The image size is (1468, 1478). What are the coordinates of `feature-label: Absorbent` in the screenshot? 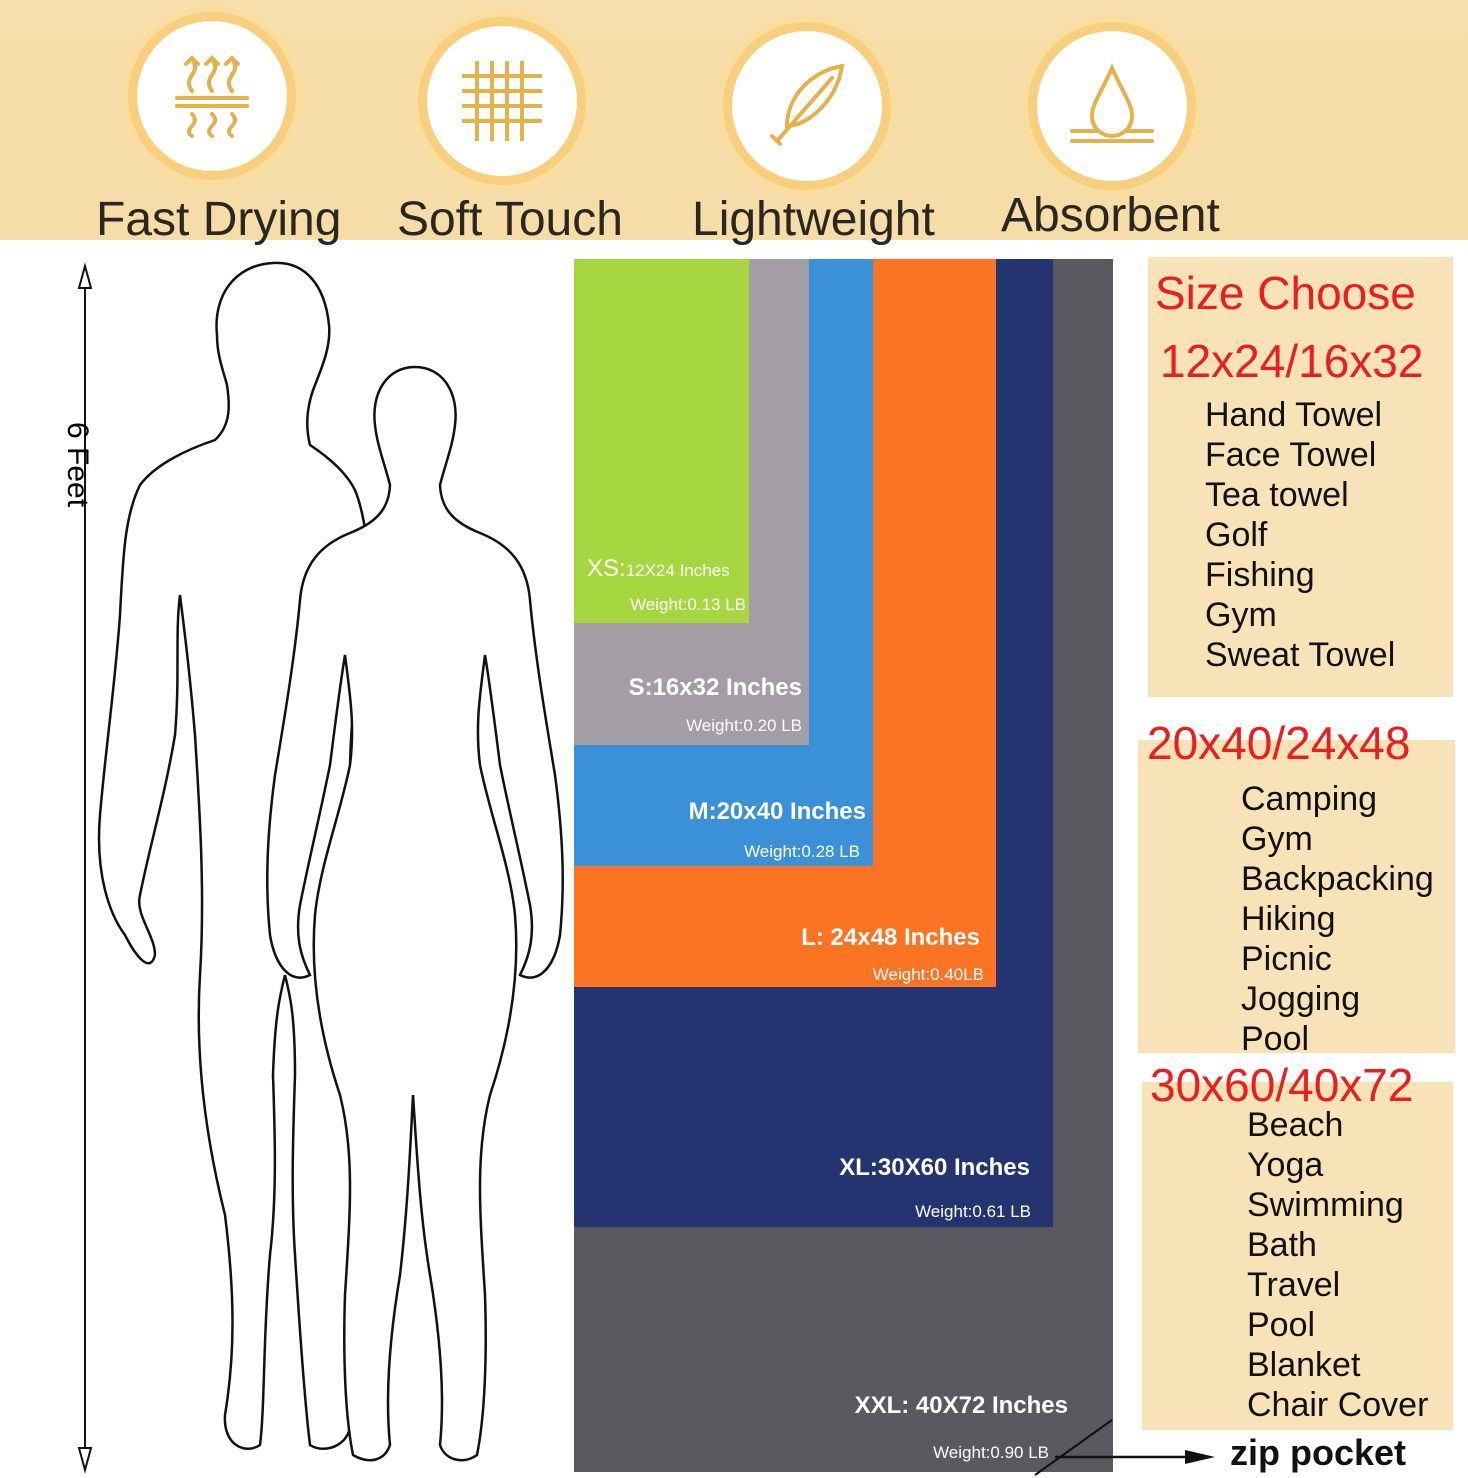 It's located at (1110, 215).